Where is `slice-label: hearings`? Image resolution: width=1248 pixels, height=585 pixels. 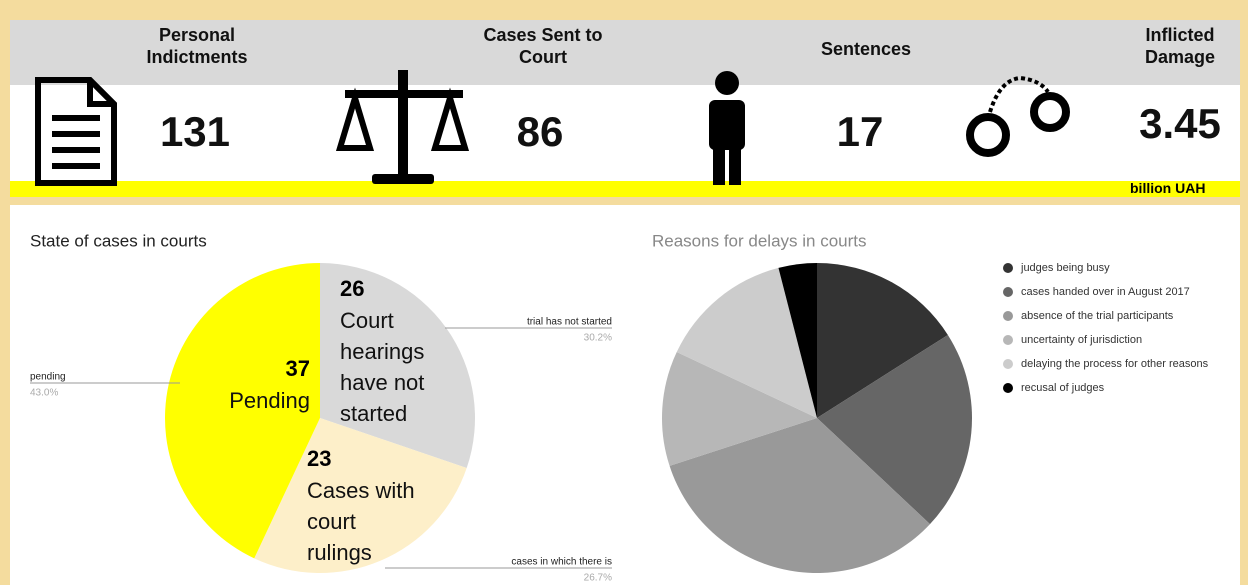 slice-label: hearings is located at coordinates (382, 351).